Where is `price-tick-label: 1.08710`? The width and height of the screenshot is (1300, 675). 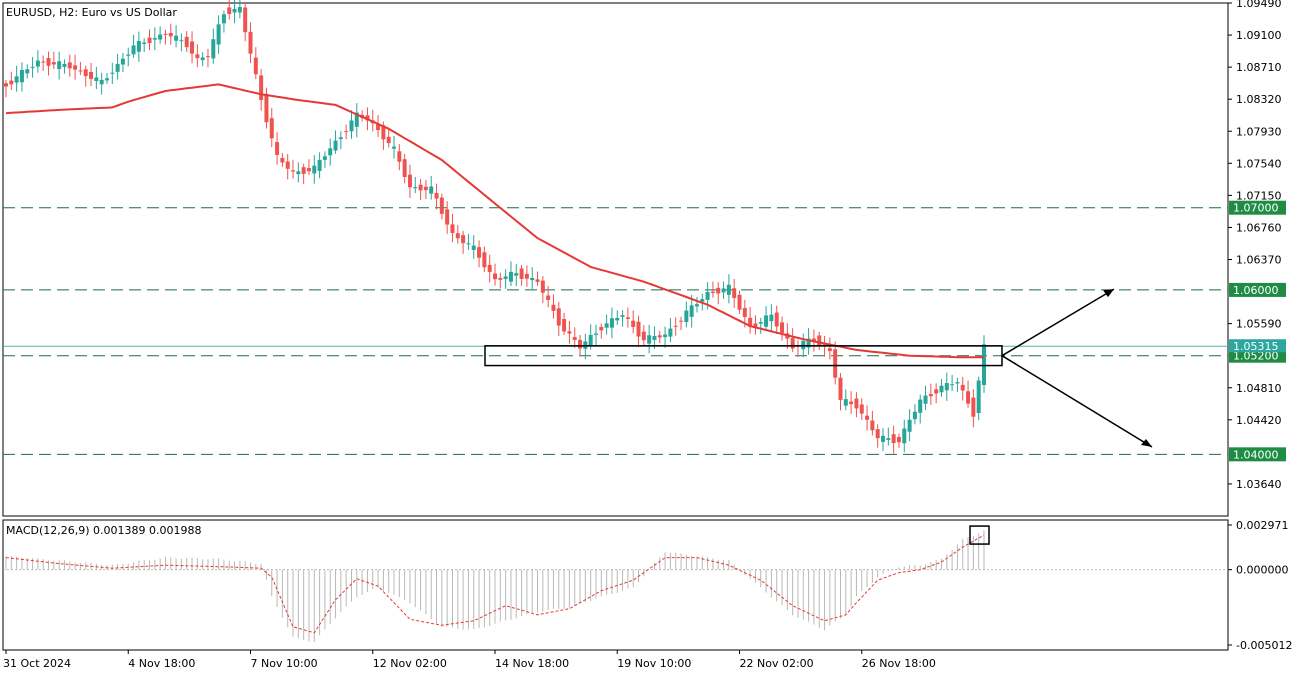 price-tick-label: 1.08710 is located at coordinates (1259, 67).